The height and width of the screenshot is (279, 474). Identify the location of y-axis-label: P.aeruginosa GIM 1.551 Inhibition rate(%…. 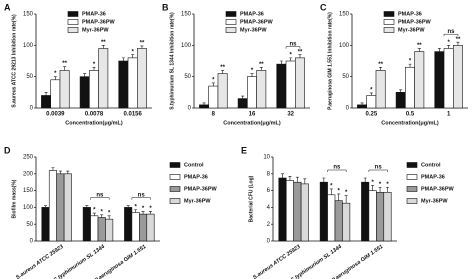
(330, 61).